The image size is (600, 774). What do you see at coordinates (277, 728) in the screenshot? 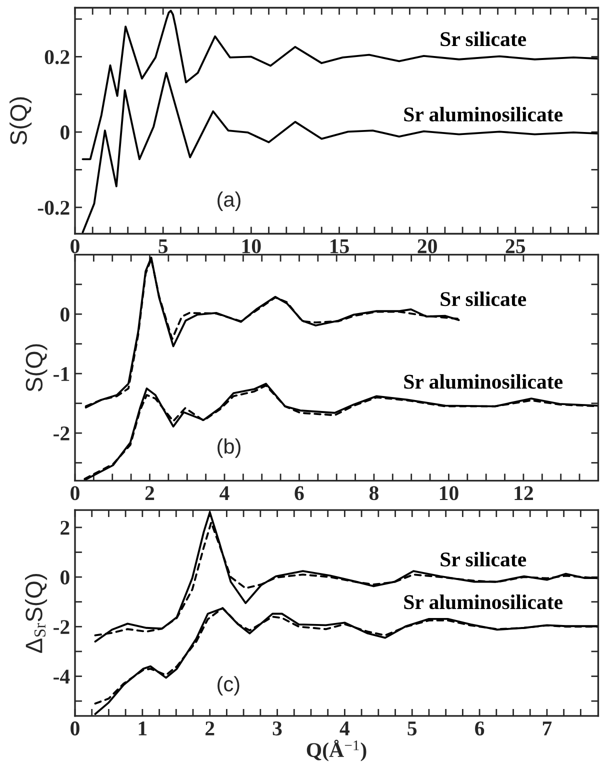
I see `x-tick-label: 3` at bounding box center [277, 728].